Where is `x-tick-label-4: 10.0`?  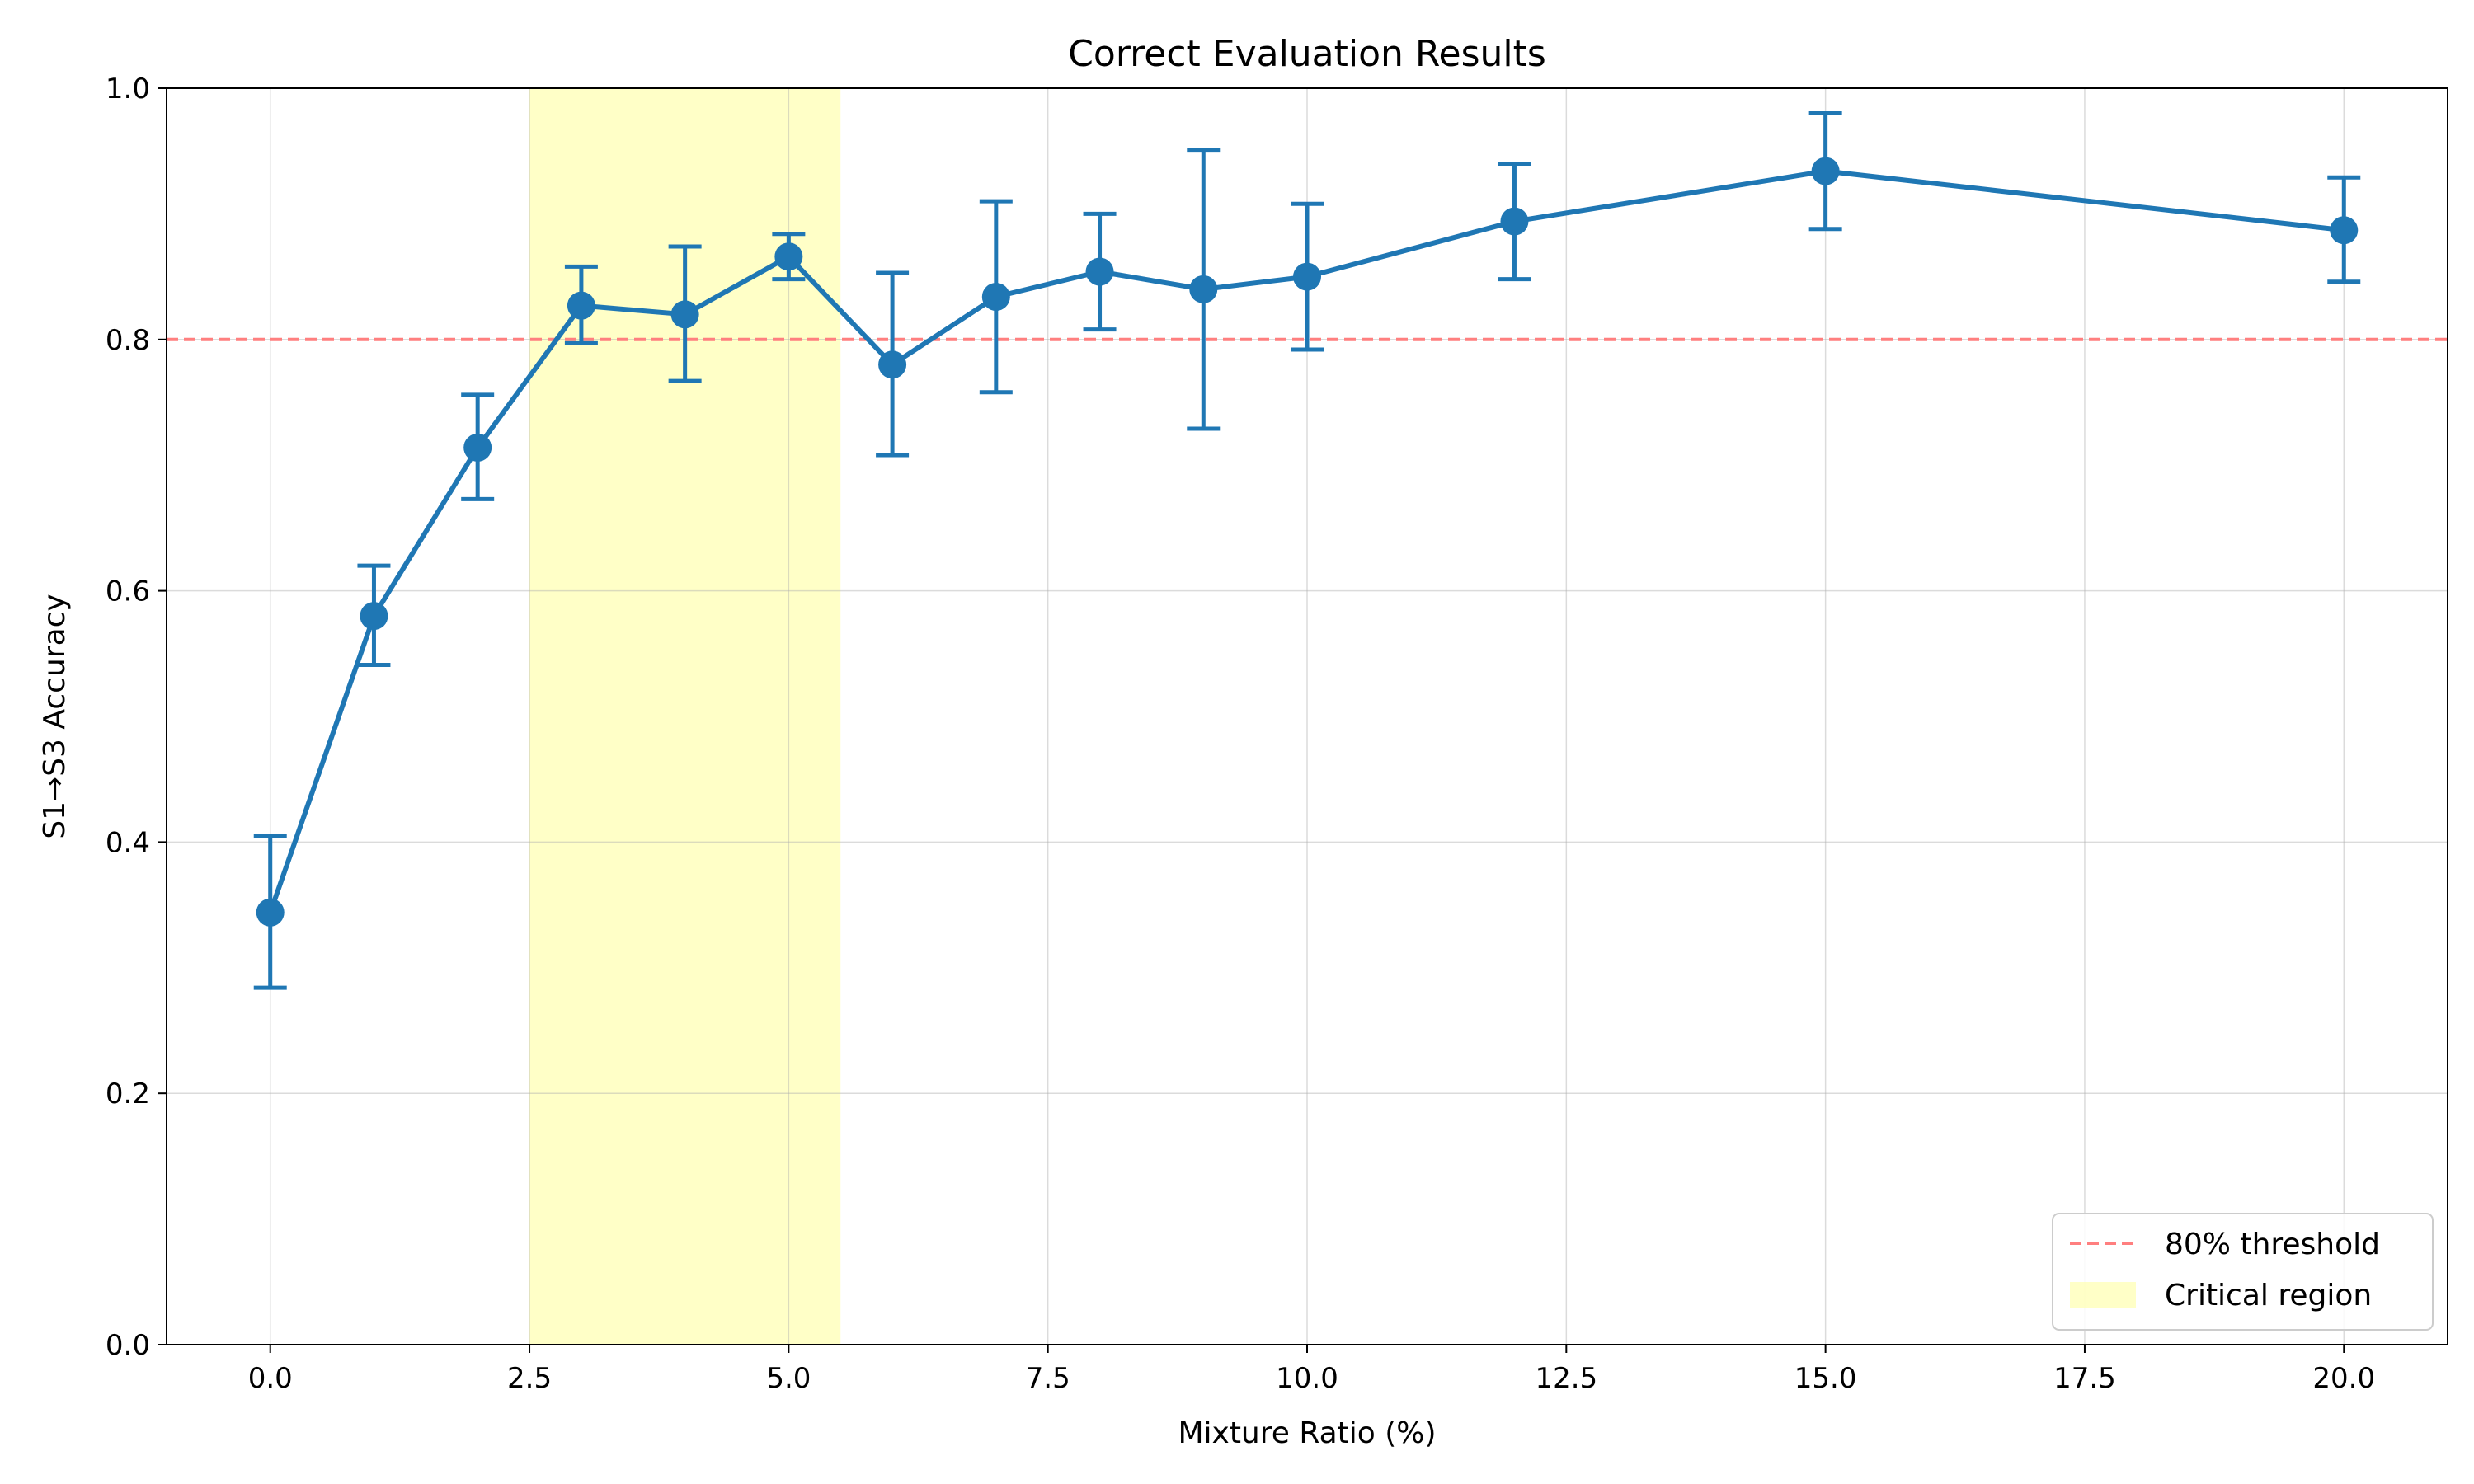 x-tick-label-4: 10.0 is located at coordinates (1307, 1378).